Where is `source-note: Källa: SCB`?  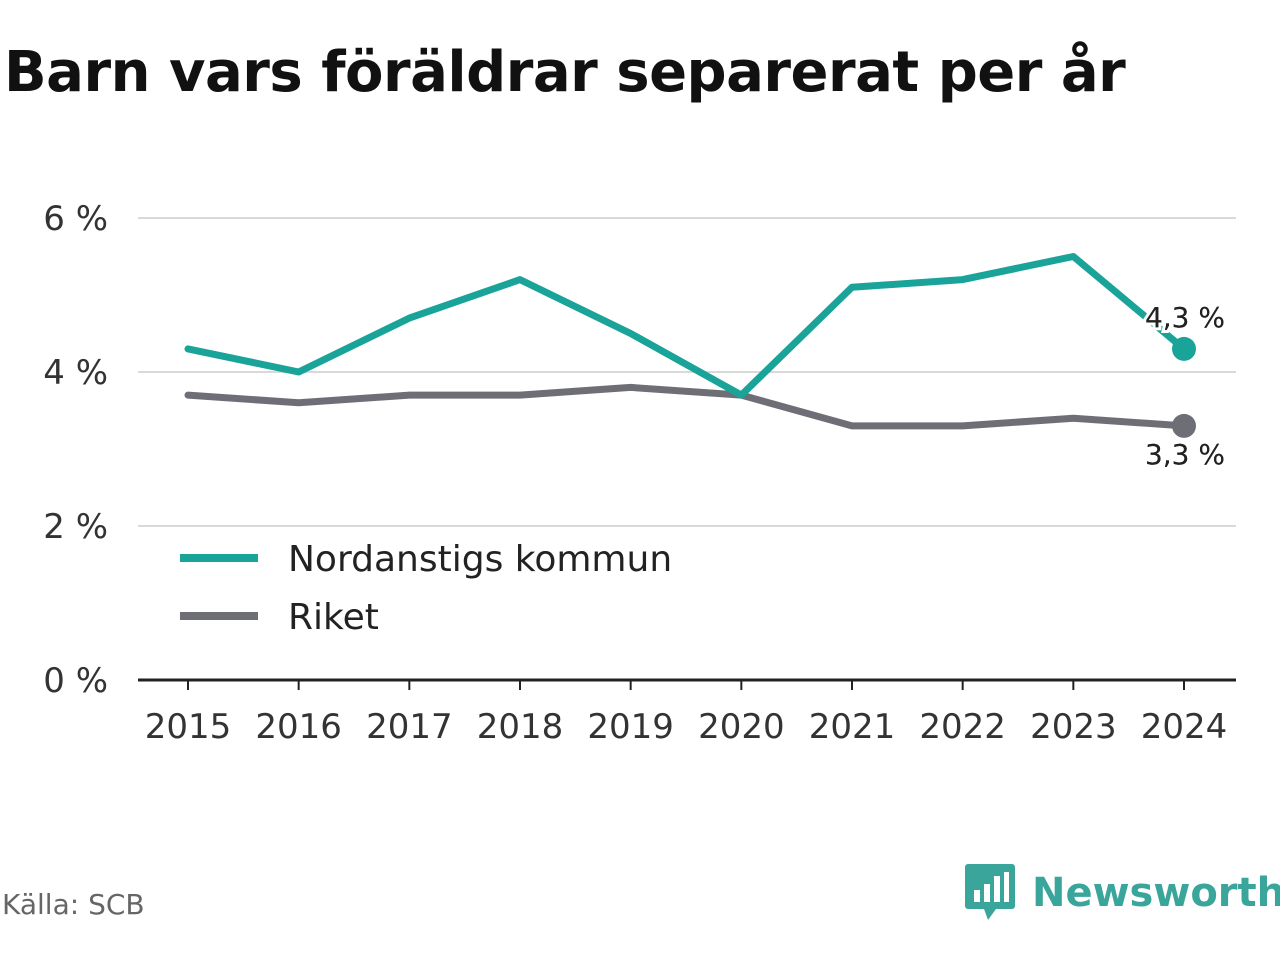 source-note: Källa: SCB is located at coordinates (73, 904).